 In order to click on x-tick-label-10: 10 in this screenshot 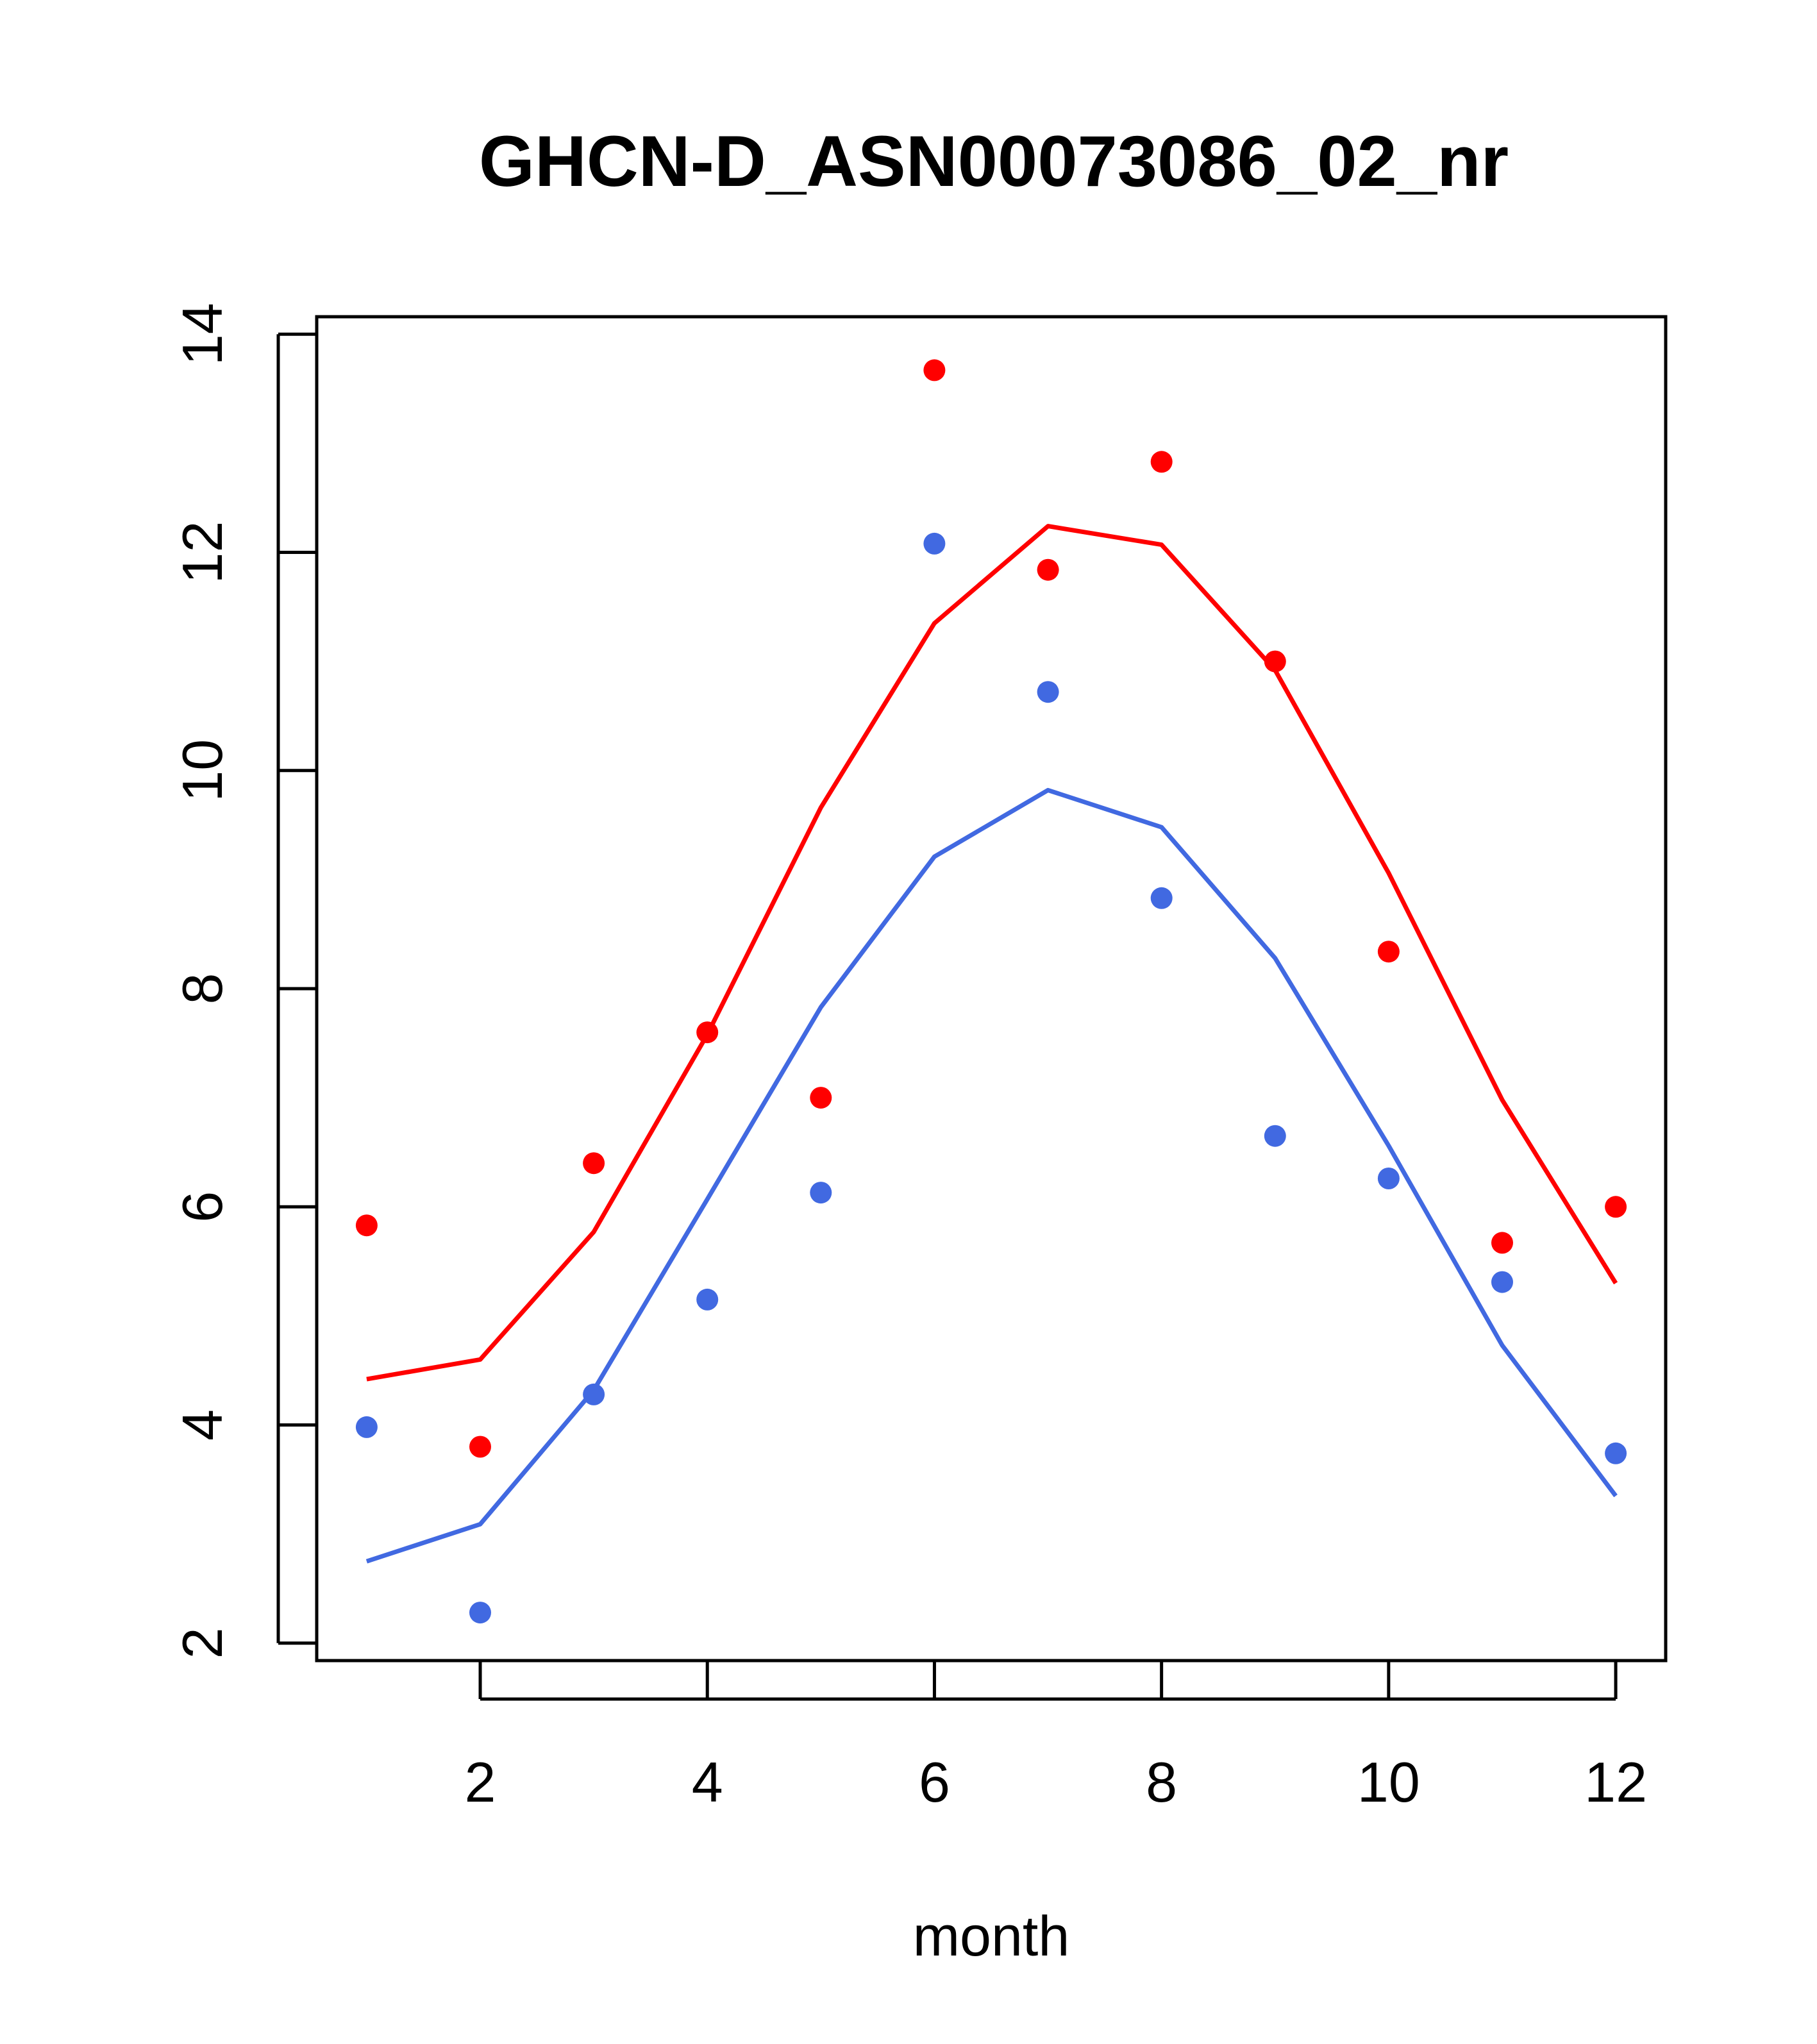, I will do `click(1388, 1782)`.